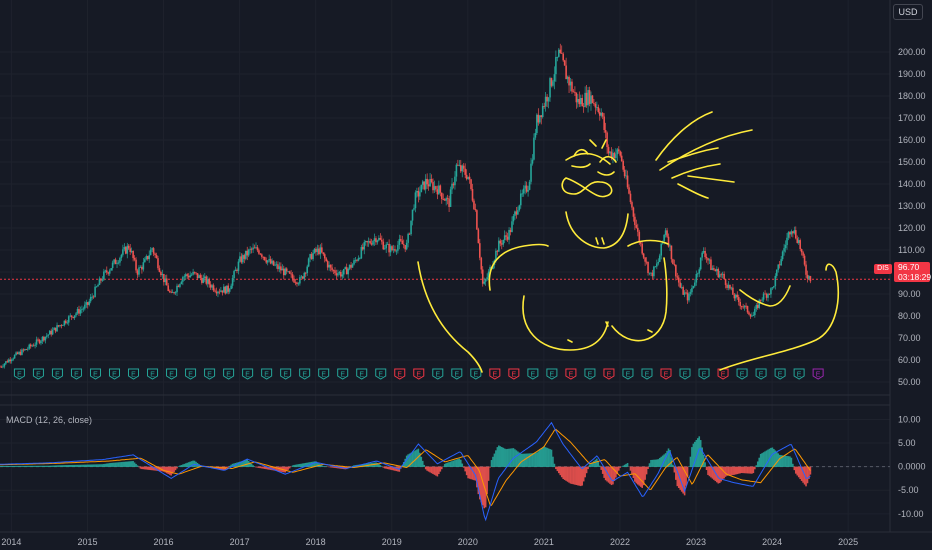  Describe the element at coordinates (316, 542) in the screenshot. I see `time-tick-label: 2018` at that location.